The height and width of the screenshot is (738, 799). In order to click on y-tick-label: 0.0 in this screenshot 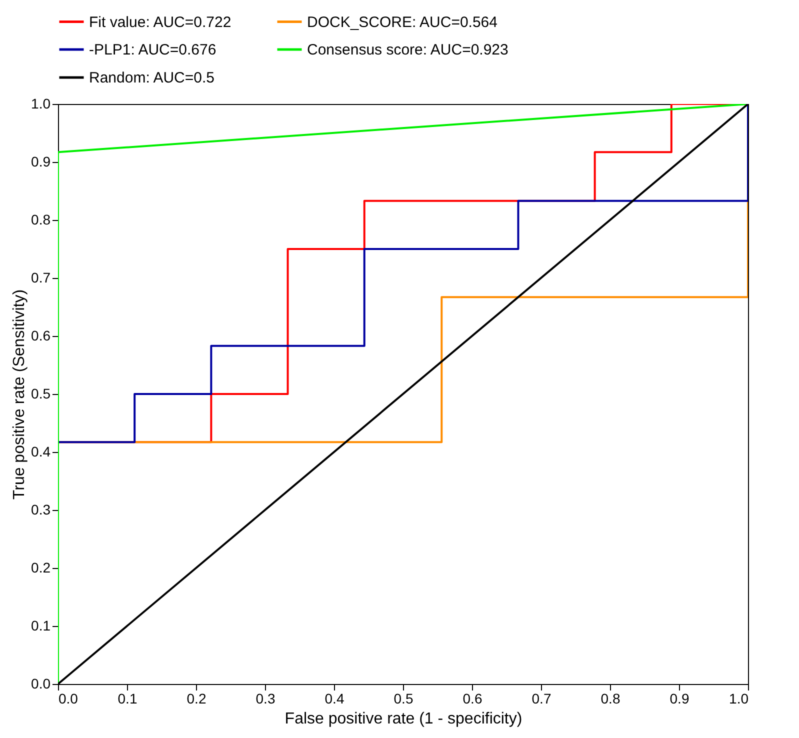, I will do `click(41, 684)`.